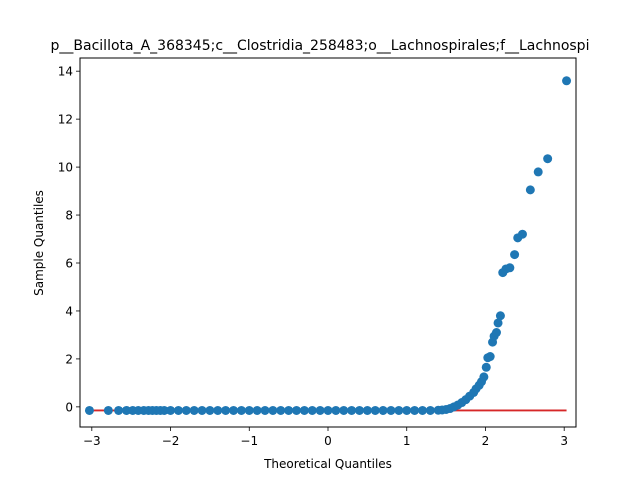  I want to click on x-tick-label: 0, so click(328, 441).